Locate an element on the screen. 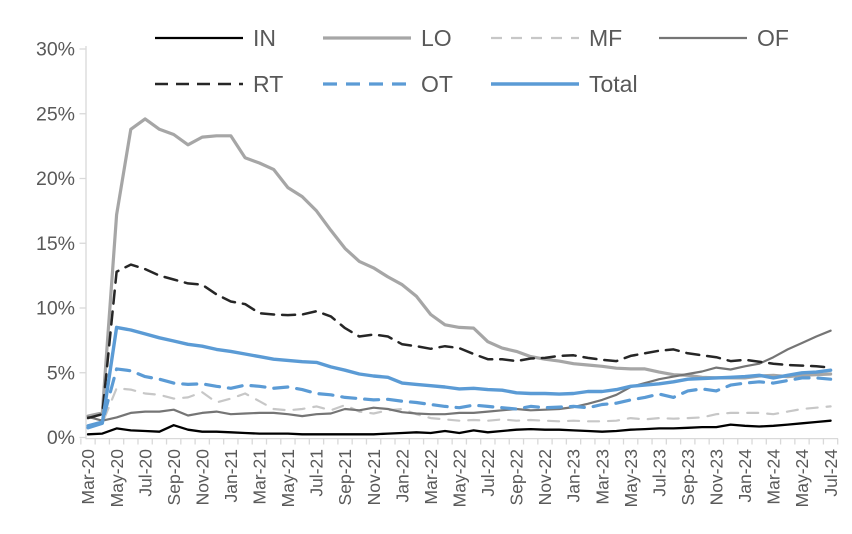 This screenshot has height=534, width=852. y-tick-label: 20% is located at coordinates (55, 179).